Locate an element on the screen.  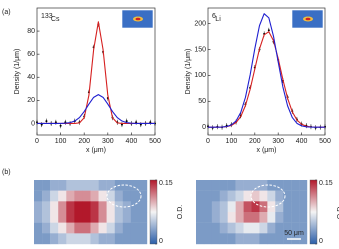
x-tick-label: 100 is located at coordinates (61, 141).